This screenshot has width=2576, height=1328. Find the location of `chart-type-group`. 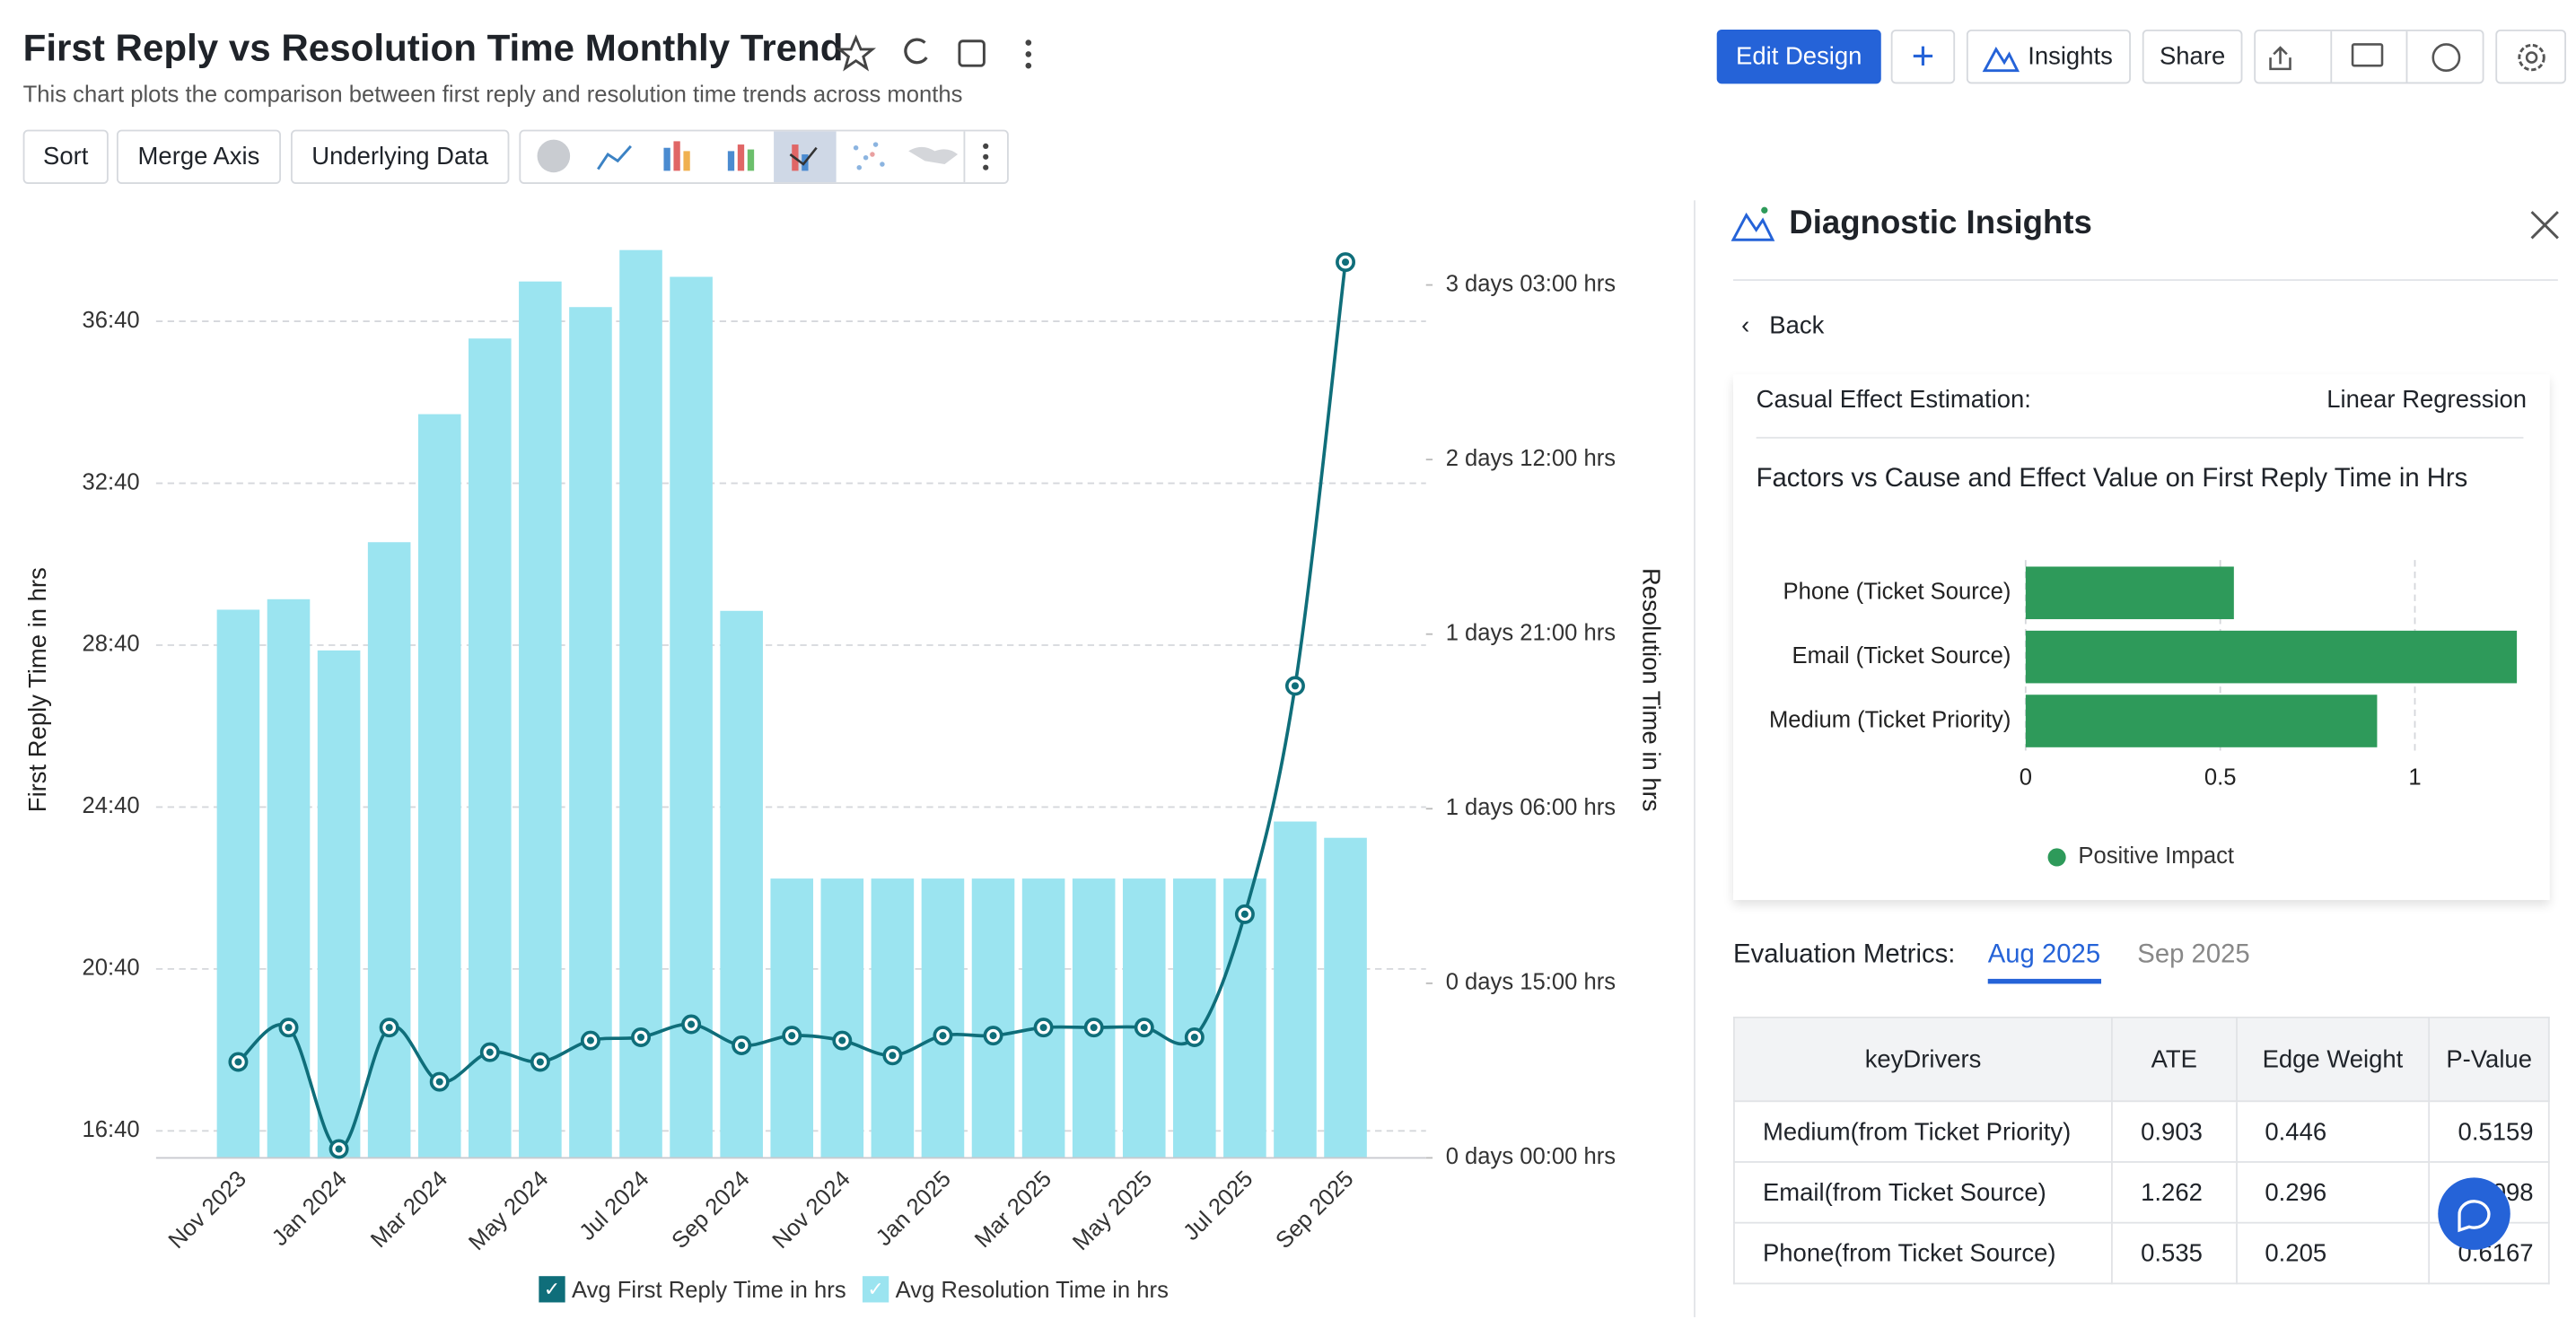

chart-type-group is located at coordinates (764, 157).